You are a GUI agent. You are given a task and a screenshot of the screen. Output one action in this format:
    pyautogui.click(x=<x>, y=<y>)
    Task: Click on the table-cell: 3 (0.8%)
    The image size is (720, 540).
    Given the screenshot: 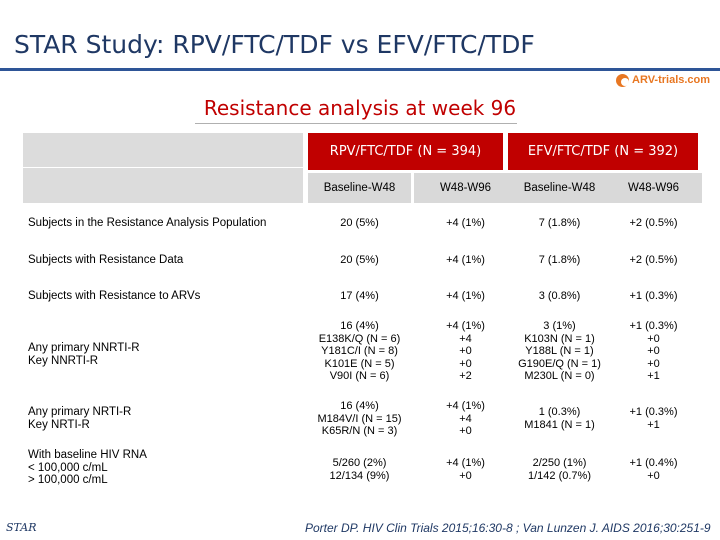 What is the action you would take?
    pyautogui.click(x=559, y=296)
    